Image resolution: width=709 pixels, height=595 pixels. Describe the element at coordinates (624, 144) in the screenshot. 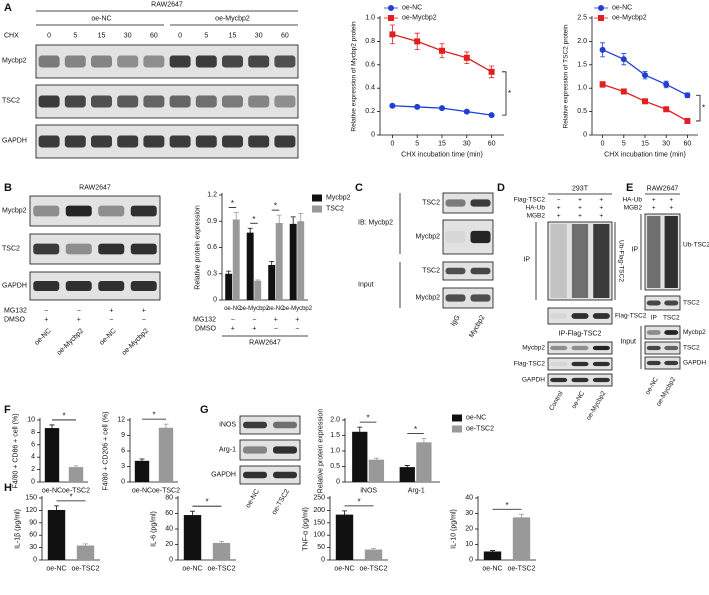

I see `x-tick-label: 5` at that location.